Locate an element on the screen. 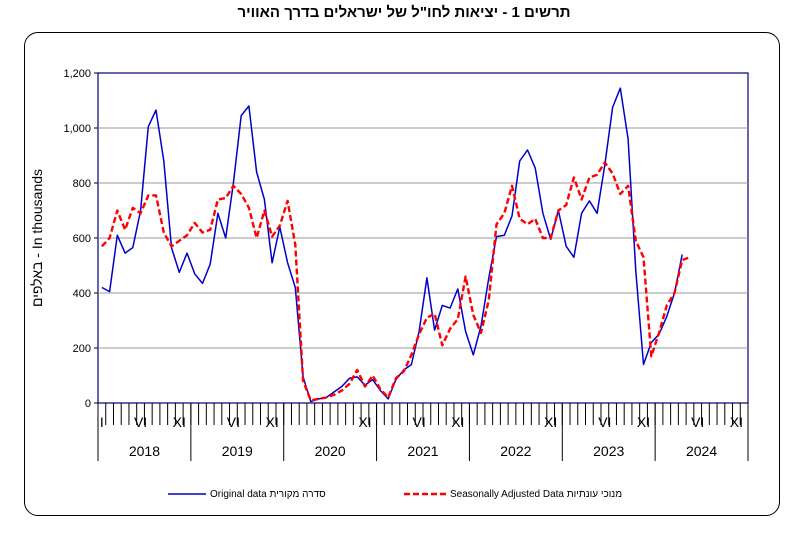 The width and height of the screenshot is (808, 534). year-label: 2018 is located at coordinates (144, 451).